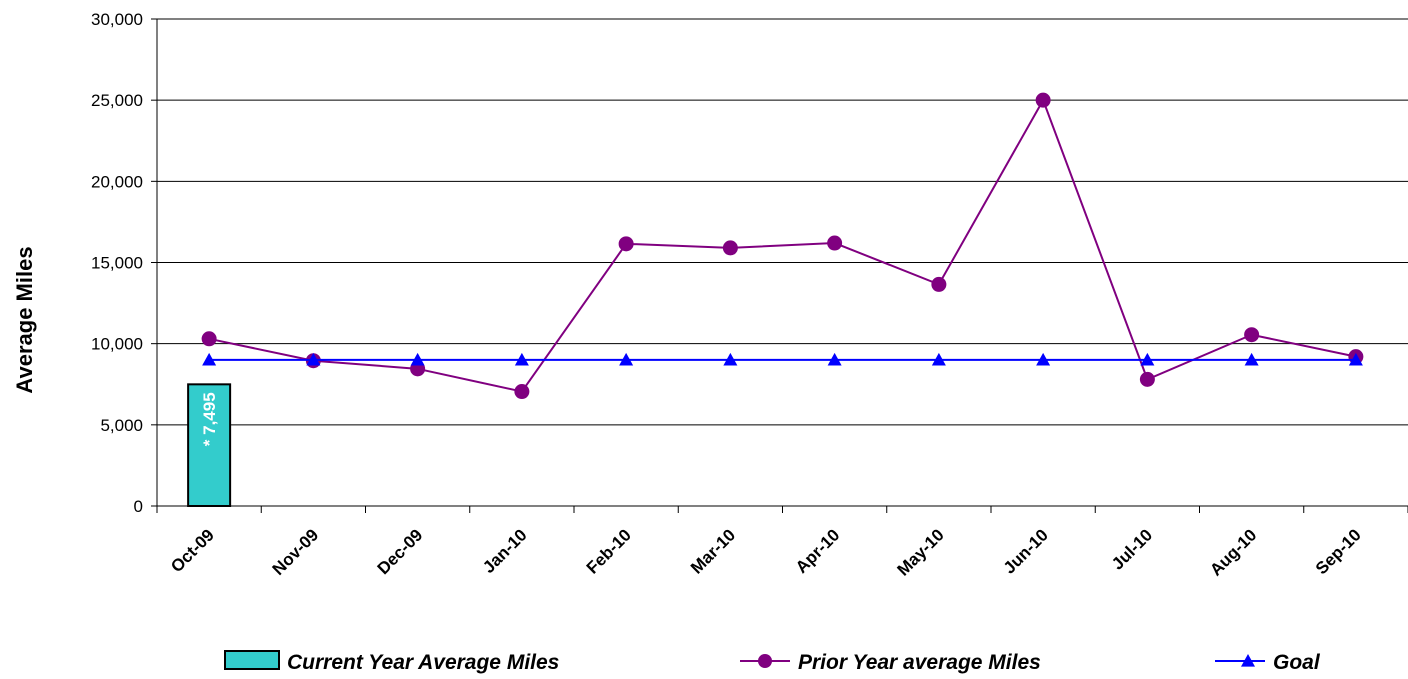 This screenshot has width=1408, height=679. I want to click on legend-label: Goal, so click(1297, 662).